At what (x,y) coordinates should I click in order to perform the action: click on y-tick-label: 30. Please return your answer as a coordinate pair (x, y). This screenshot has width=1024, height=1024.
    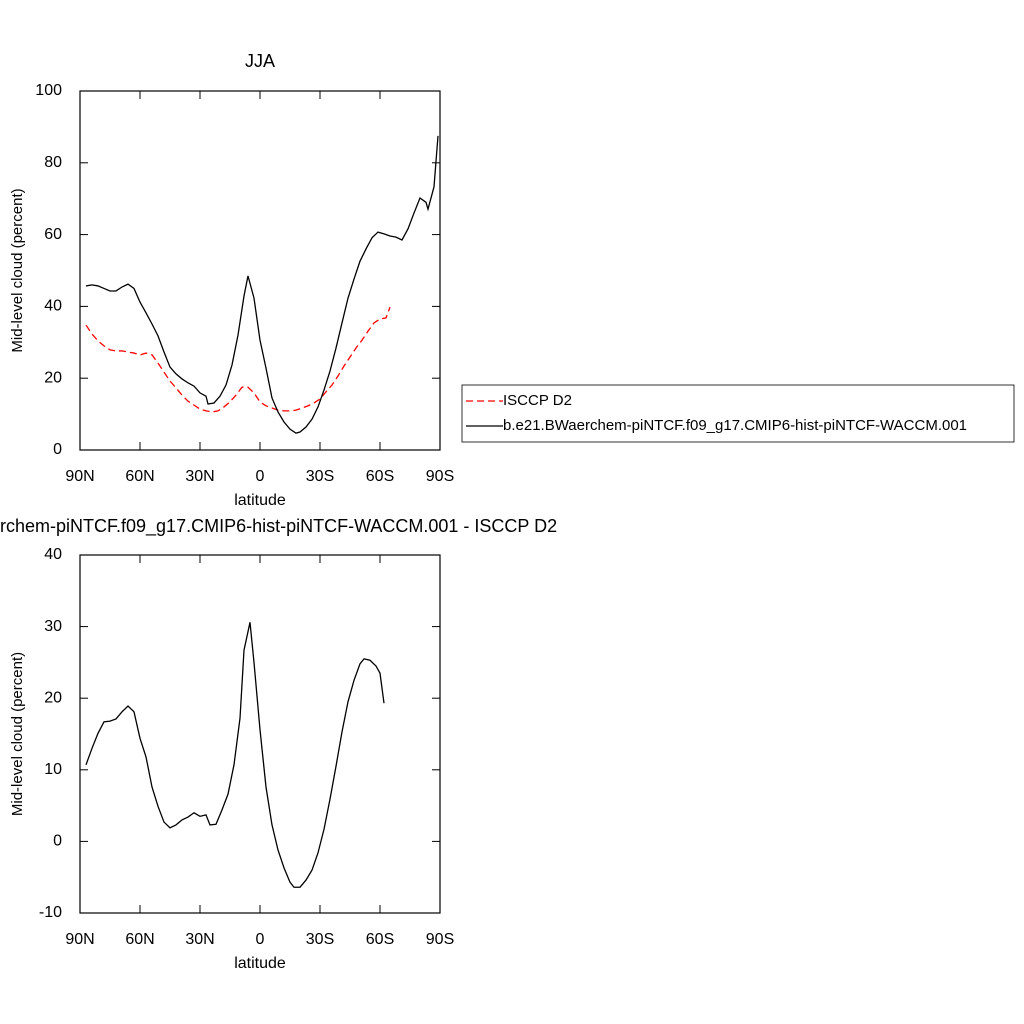
    Looking at the image, I should click on (53, 626).